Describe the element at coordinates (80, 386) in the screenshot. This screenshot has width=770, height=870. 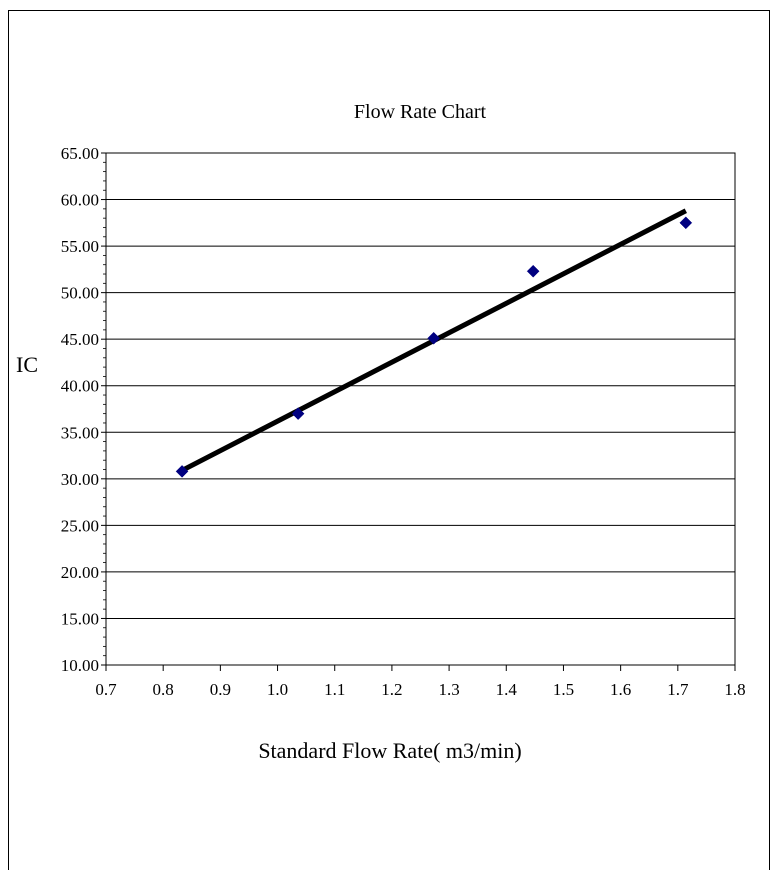
I see `y-tick-label: 40.00` at that location.